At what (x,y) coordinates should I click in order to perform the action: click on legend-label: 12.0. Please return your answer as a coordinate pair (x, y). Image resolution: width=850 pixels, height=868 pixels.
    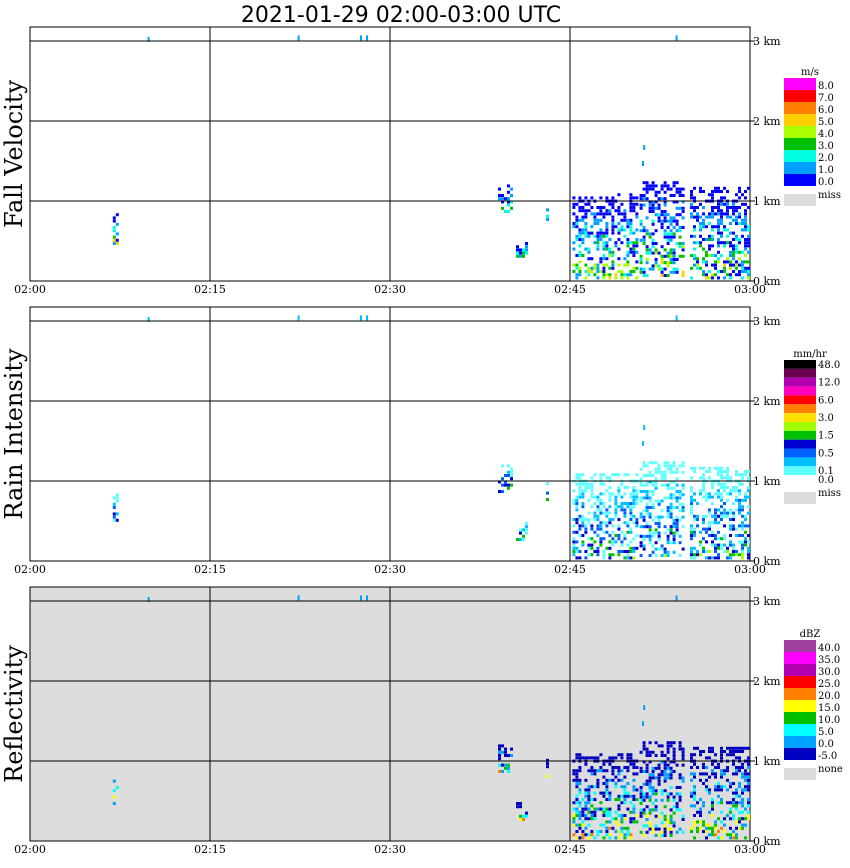
    Looking at the image, I should click on (829, 383).